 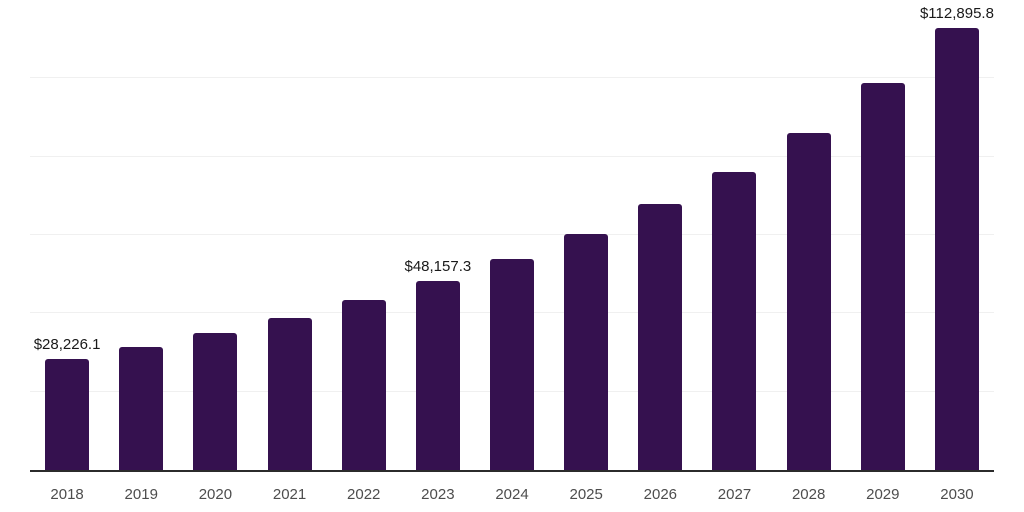 What do you see at coordinates (734, 494) in the screenshot?
I see `x-tick-label-2027: 2027` at bounding box center [734, 494].